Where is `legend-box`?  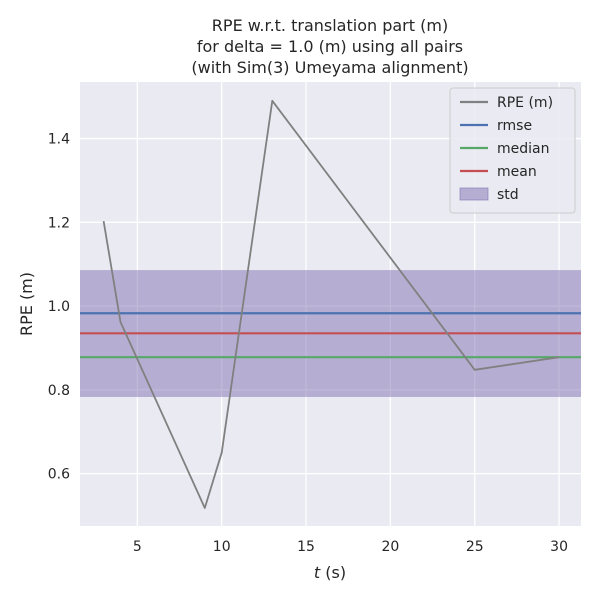 legend-box is located at coordinates (512, 150).